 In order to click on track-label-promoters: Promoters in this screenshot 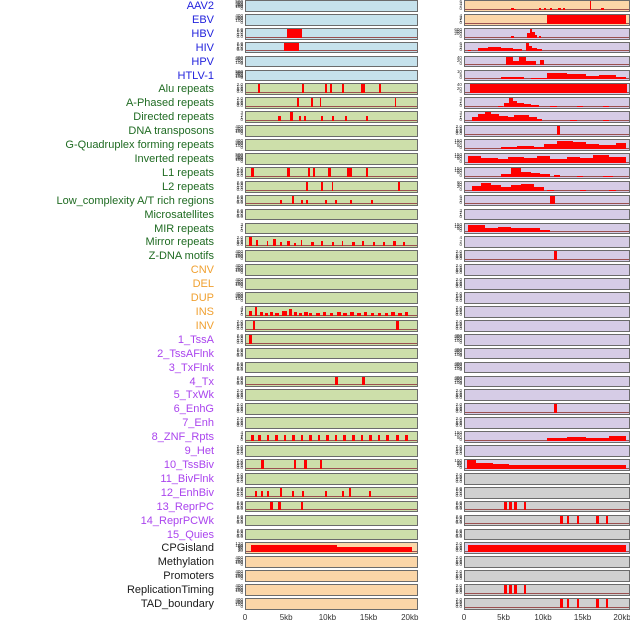, I will do `click(188, 576)`.